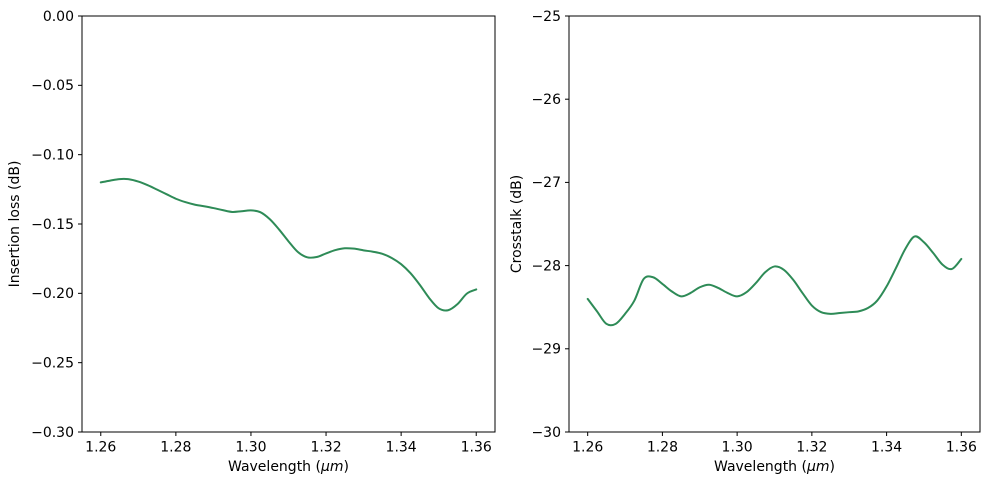 This screenshot has height=490, width=989. What do you see at coordinates (546, 17) in the screenshot?
I see `y-tick-label: −25` at bounding box center [546, 17].